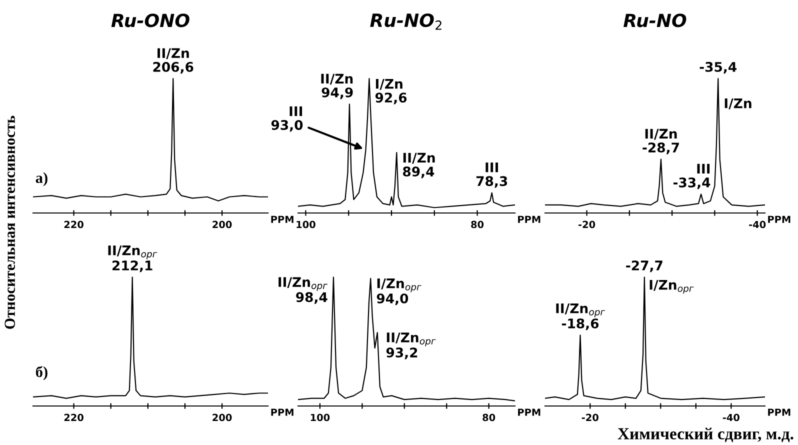 Image resolution: width=798 pixels, height=445 pixels. What do you see at coordinates (492, 175) in the screenshot?
I see `annotation: III 78,3` at bounding box center [492, 175].